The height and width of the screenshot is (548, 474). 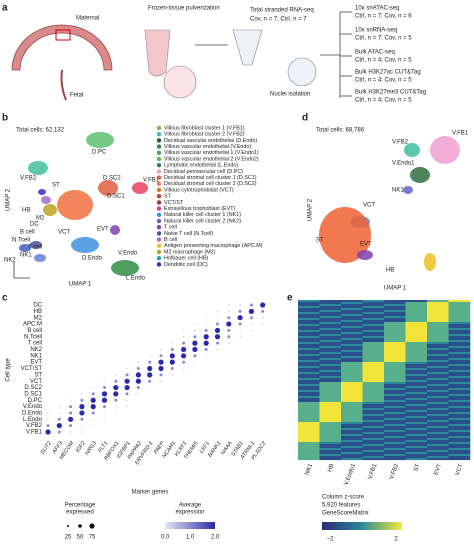 What do you see at coordinates (136, 279) in the screenshot?
I see `cluster-label: L.Endo` at bounding box center [136, 279].